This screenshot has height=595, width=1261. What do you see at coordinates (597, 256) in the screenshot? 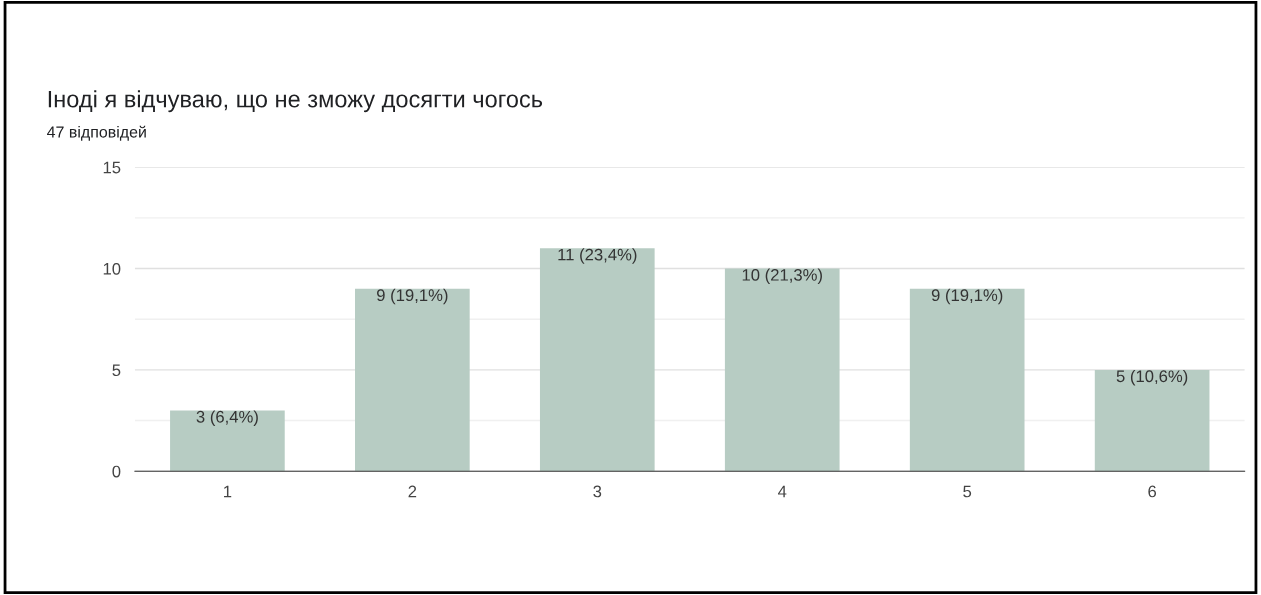
I see `data-label: 11 (23,4%)` at bounding box center [597, 256].